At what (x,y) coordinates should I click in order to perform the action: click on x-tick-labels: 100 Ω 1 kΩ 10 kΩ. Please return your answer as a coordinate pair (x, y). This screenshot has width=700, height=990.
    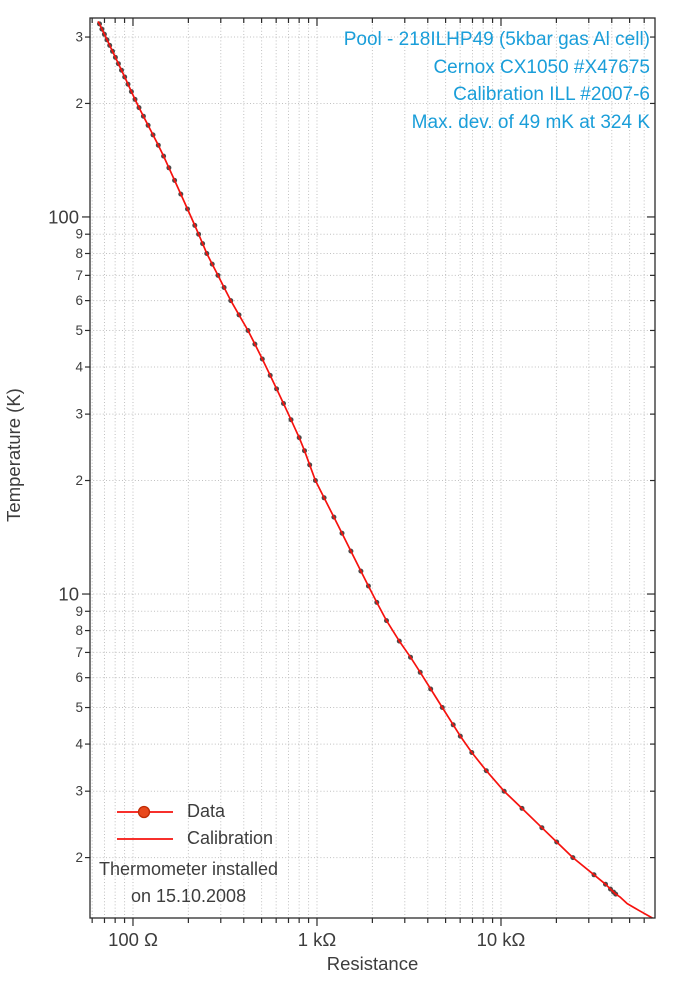
    Looking at the image, I should click on (316, 939).